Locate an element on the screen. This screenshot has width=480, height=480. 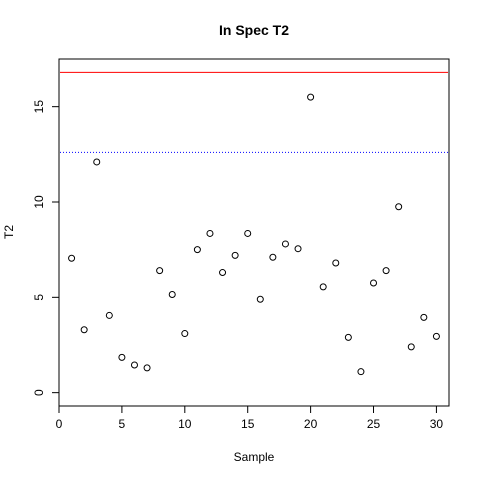
x-tick-label: 20 is located at coordinates (311, 424).